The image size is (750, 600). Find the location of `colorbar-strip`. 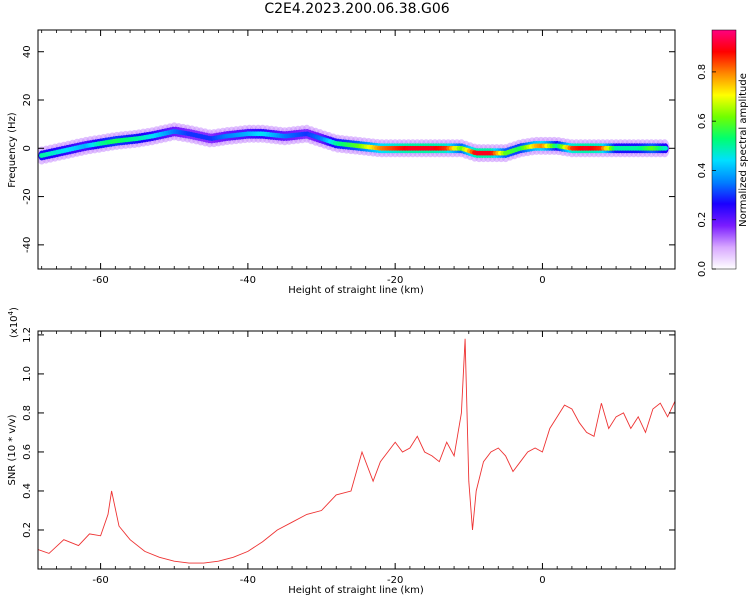

colorbar-strip is located at coordinates (724, 149).